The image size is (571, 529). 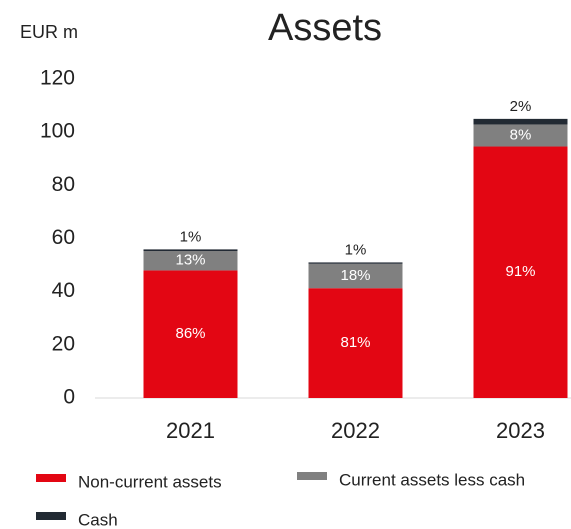 I want to click on data-label: 18%, so click(x=355, y=275).